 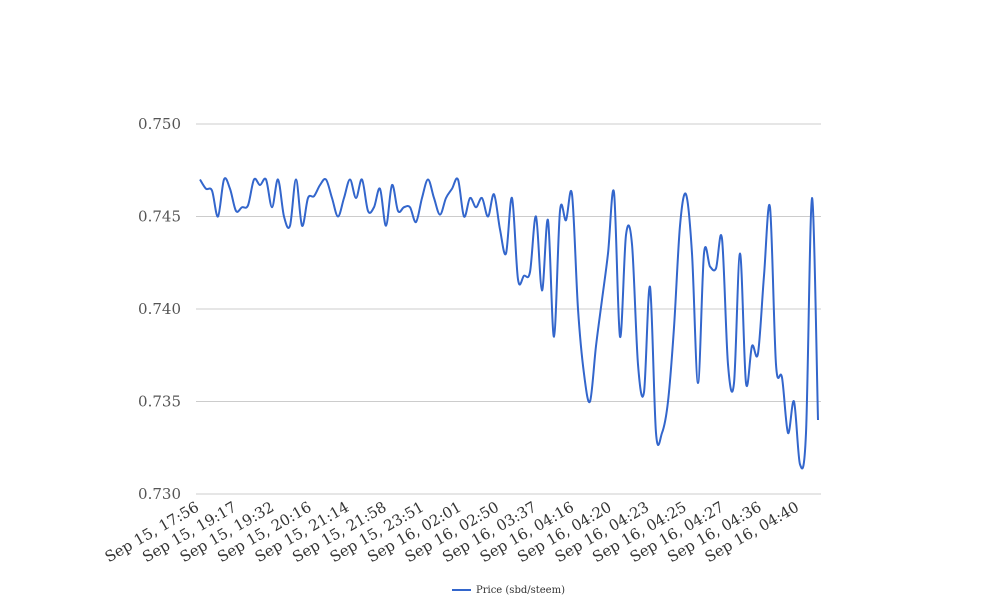 What do you see at coordinates (159, 494) in the screenshot?
I see `y-tick-label: 0.730` at bounding box center [159, 494].